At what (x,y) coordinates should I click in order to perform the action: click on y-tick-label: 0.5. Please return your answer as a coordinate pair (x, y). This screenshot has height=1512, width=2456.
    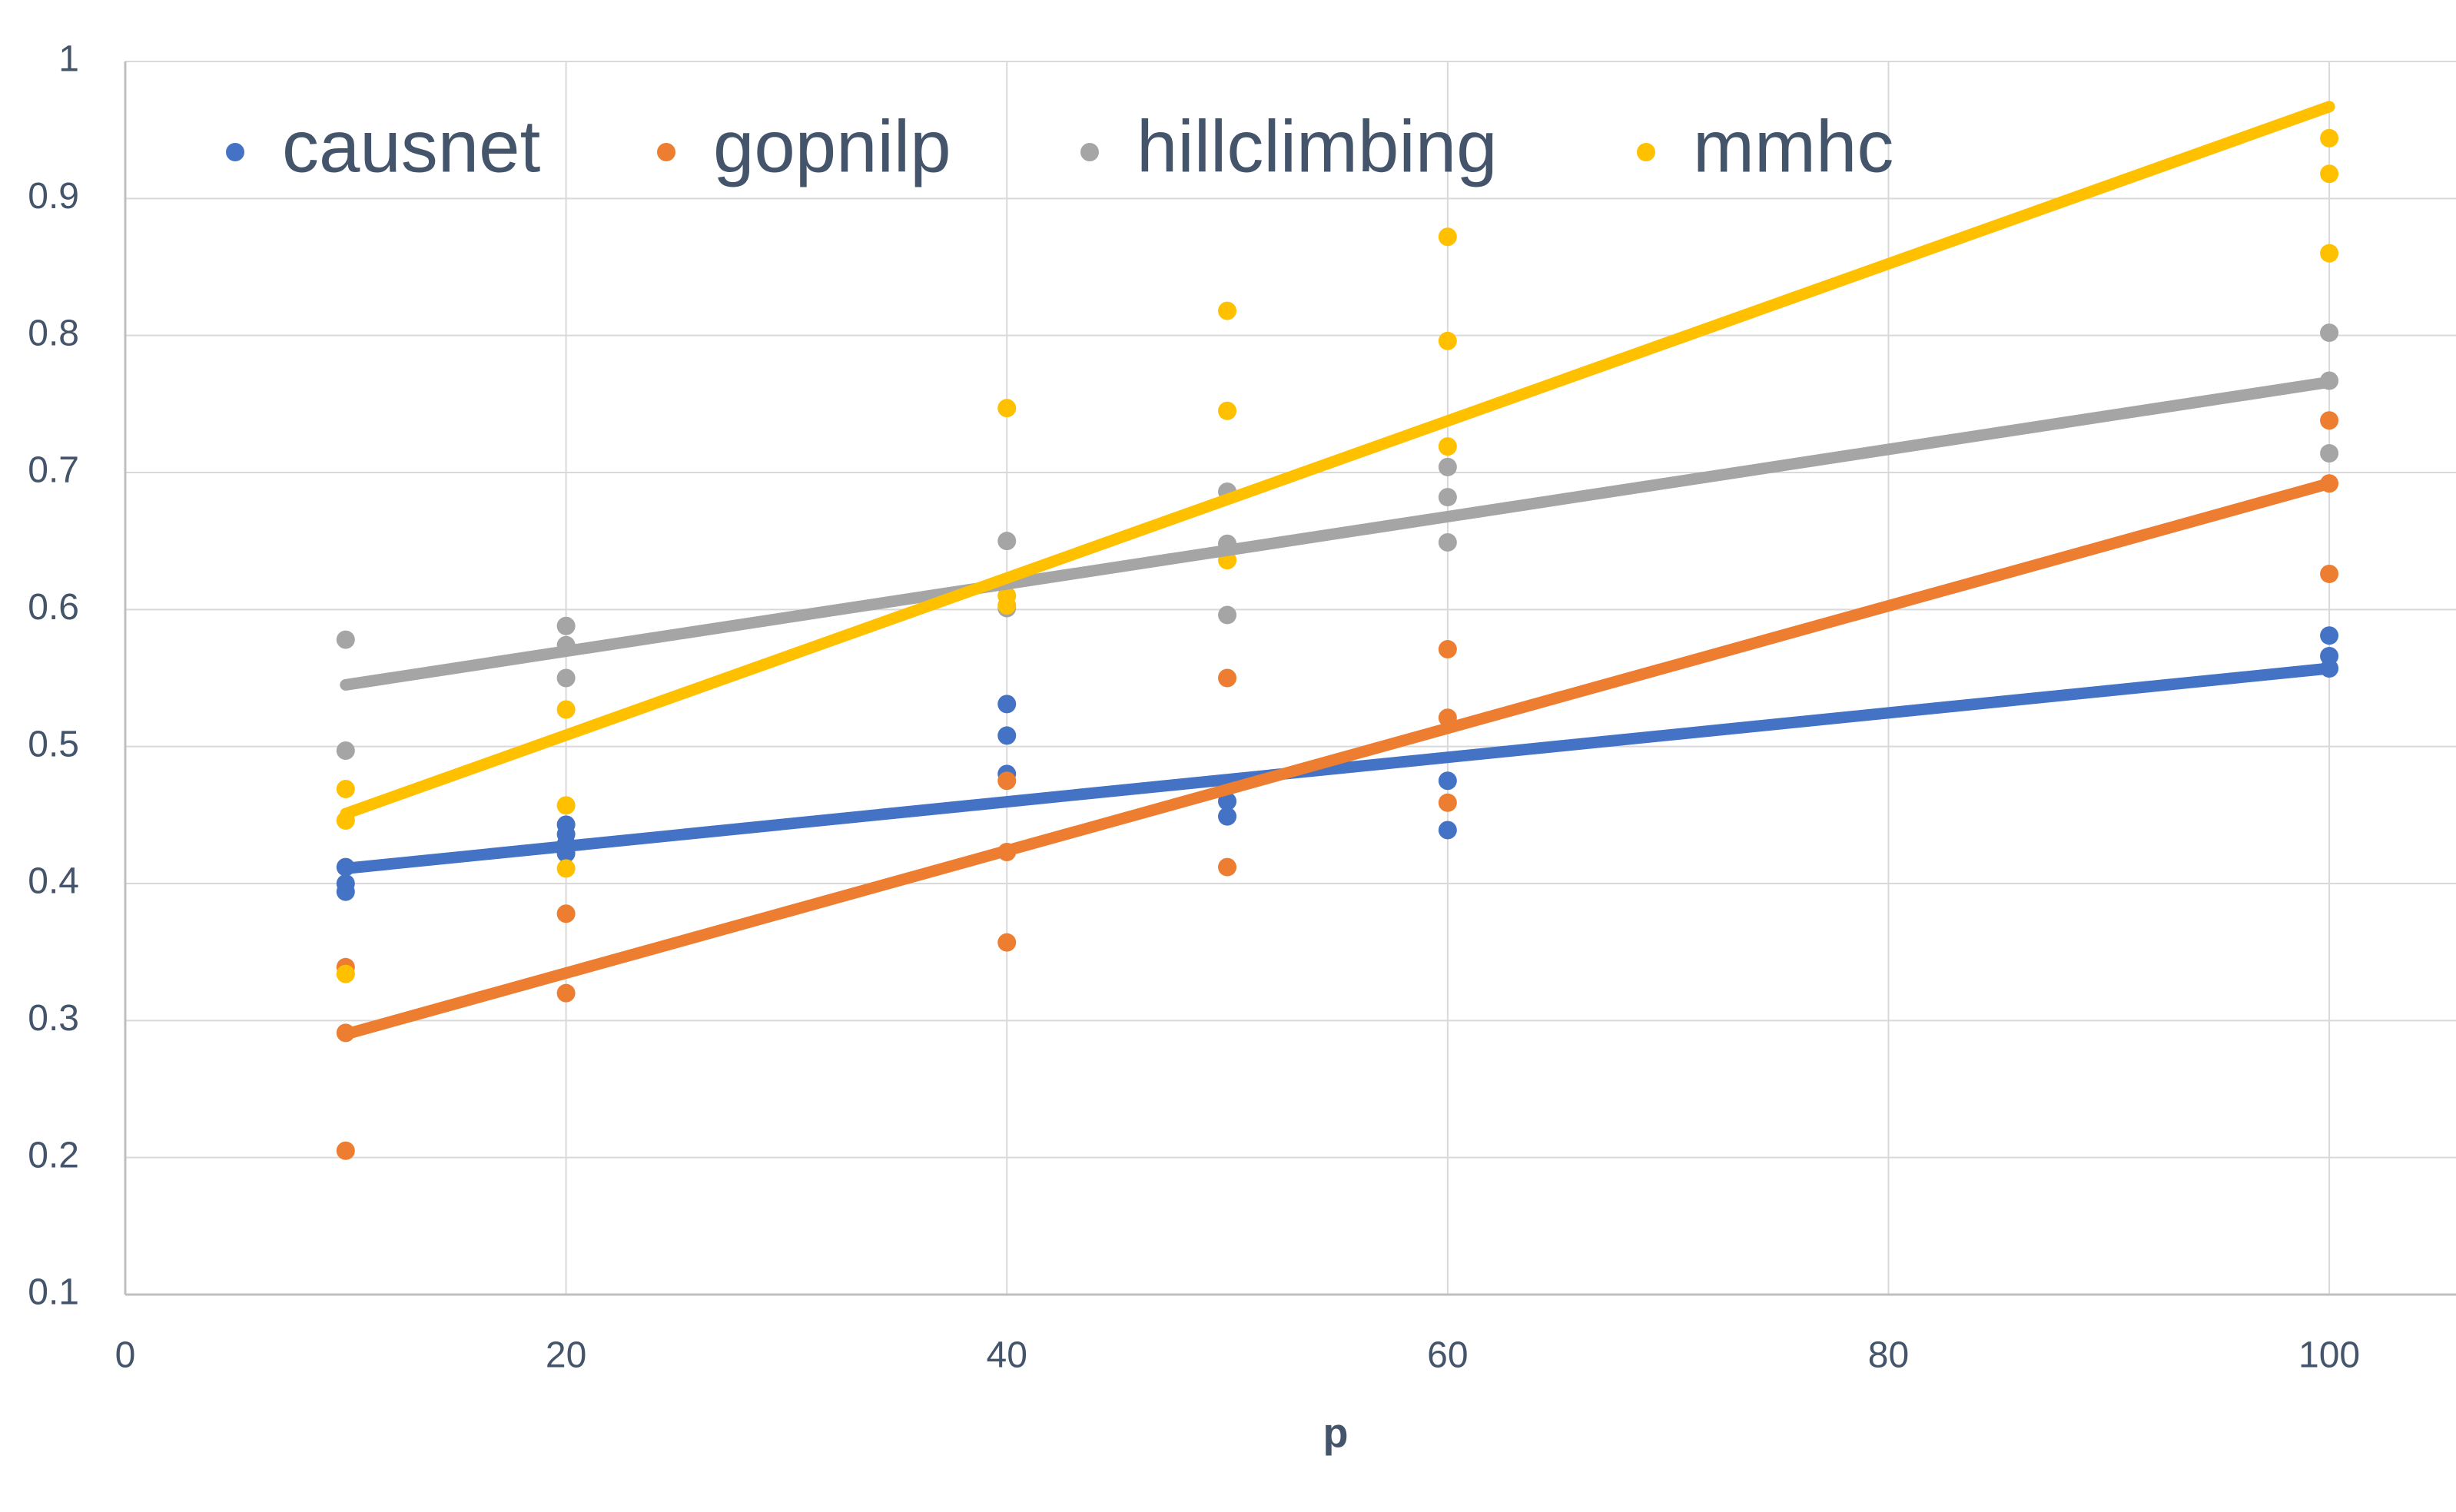
    Looking at the image, I should click on (53, 744).